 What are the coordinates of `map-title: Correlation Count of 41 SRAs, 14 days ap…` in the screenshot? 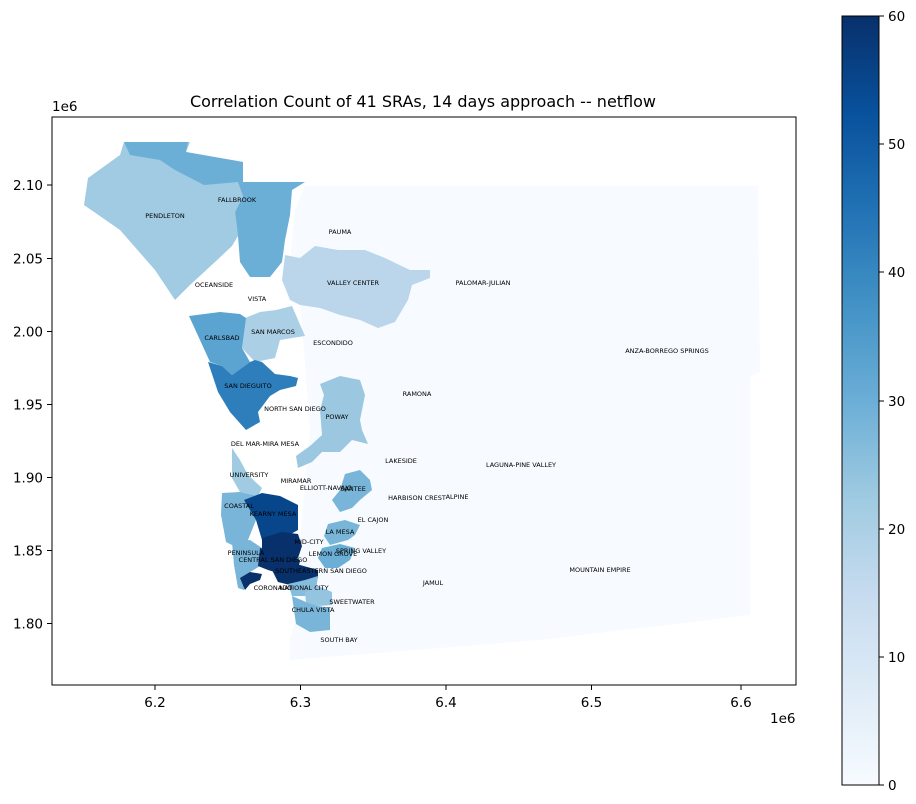 It's located at (423, 101).